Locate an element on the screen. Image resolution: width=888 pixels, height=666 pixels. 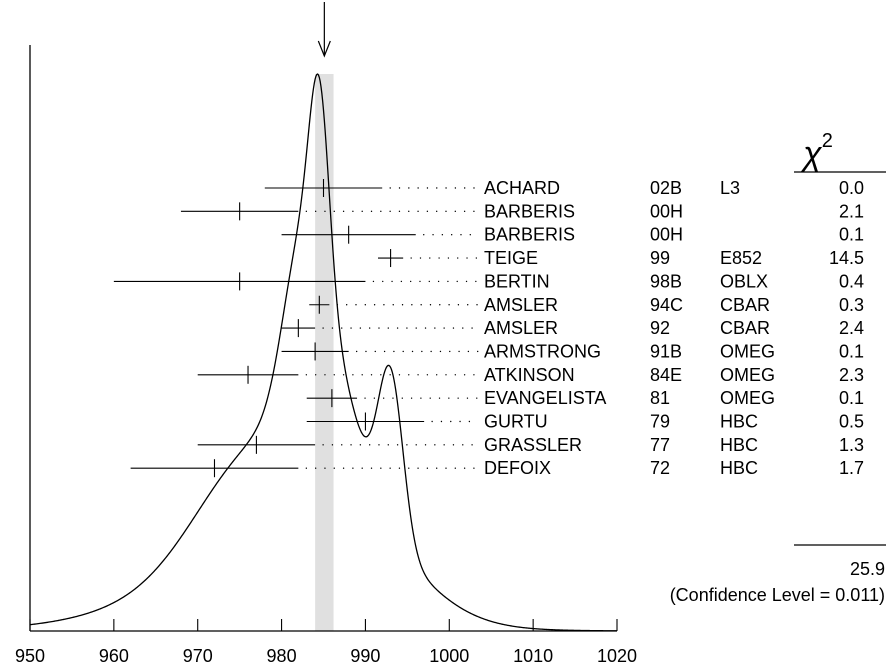
average-band is located at coordinates (324, 352).